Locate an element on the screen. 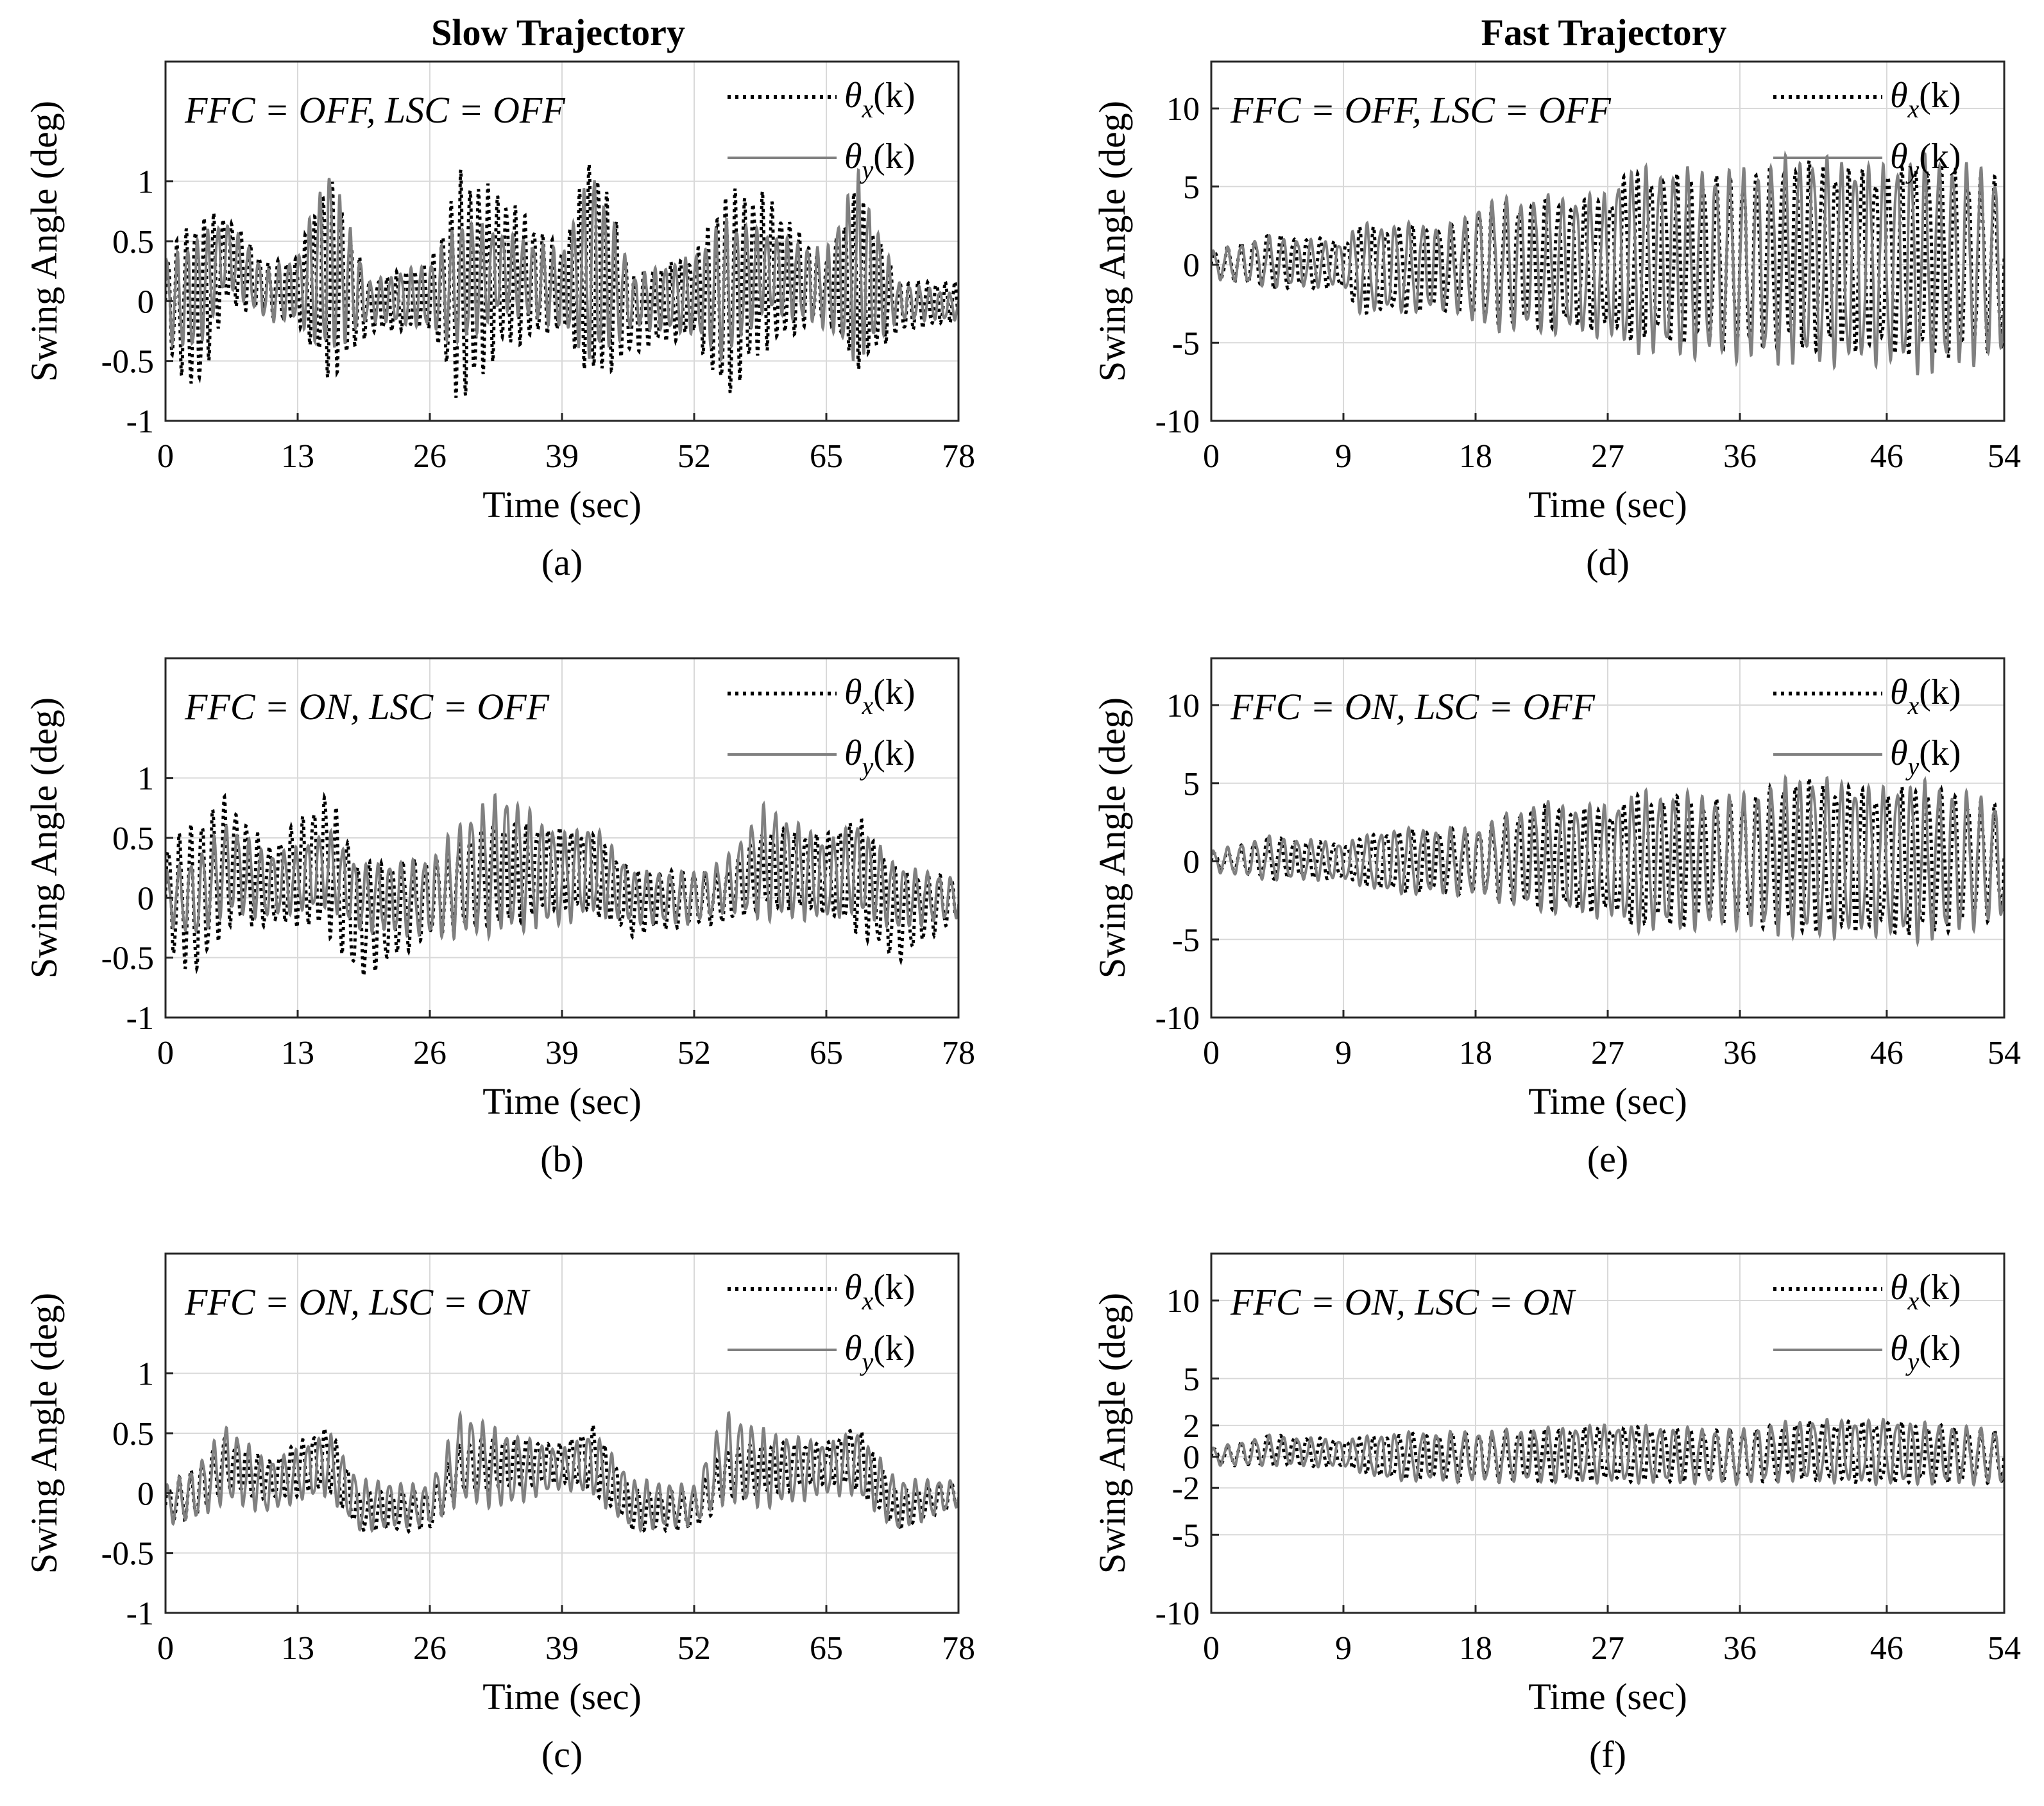 The height and width of the screenshot is (1806, 2044). panel-label: (f) is located at coordinates (1607, 1754).